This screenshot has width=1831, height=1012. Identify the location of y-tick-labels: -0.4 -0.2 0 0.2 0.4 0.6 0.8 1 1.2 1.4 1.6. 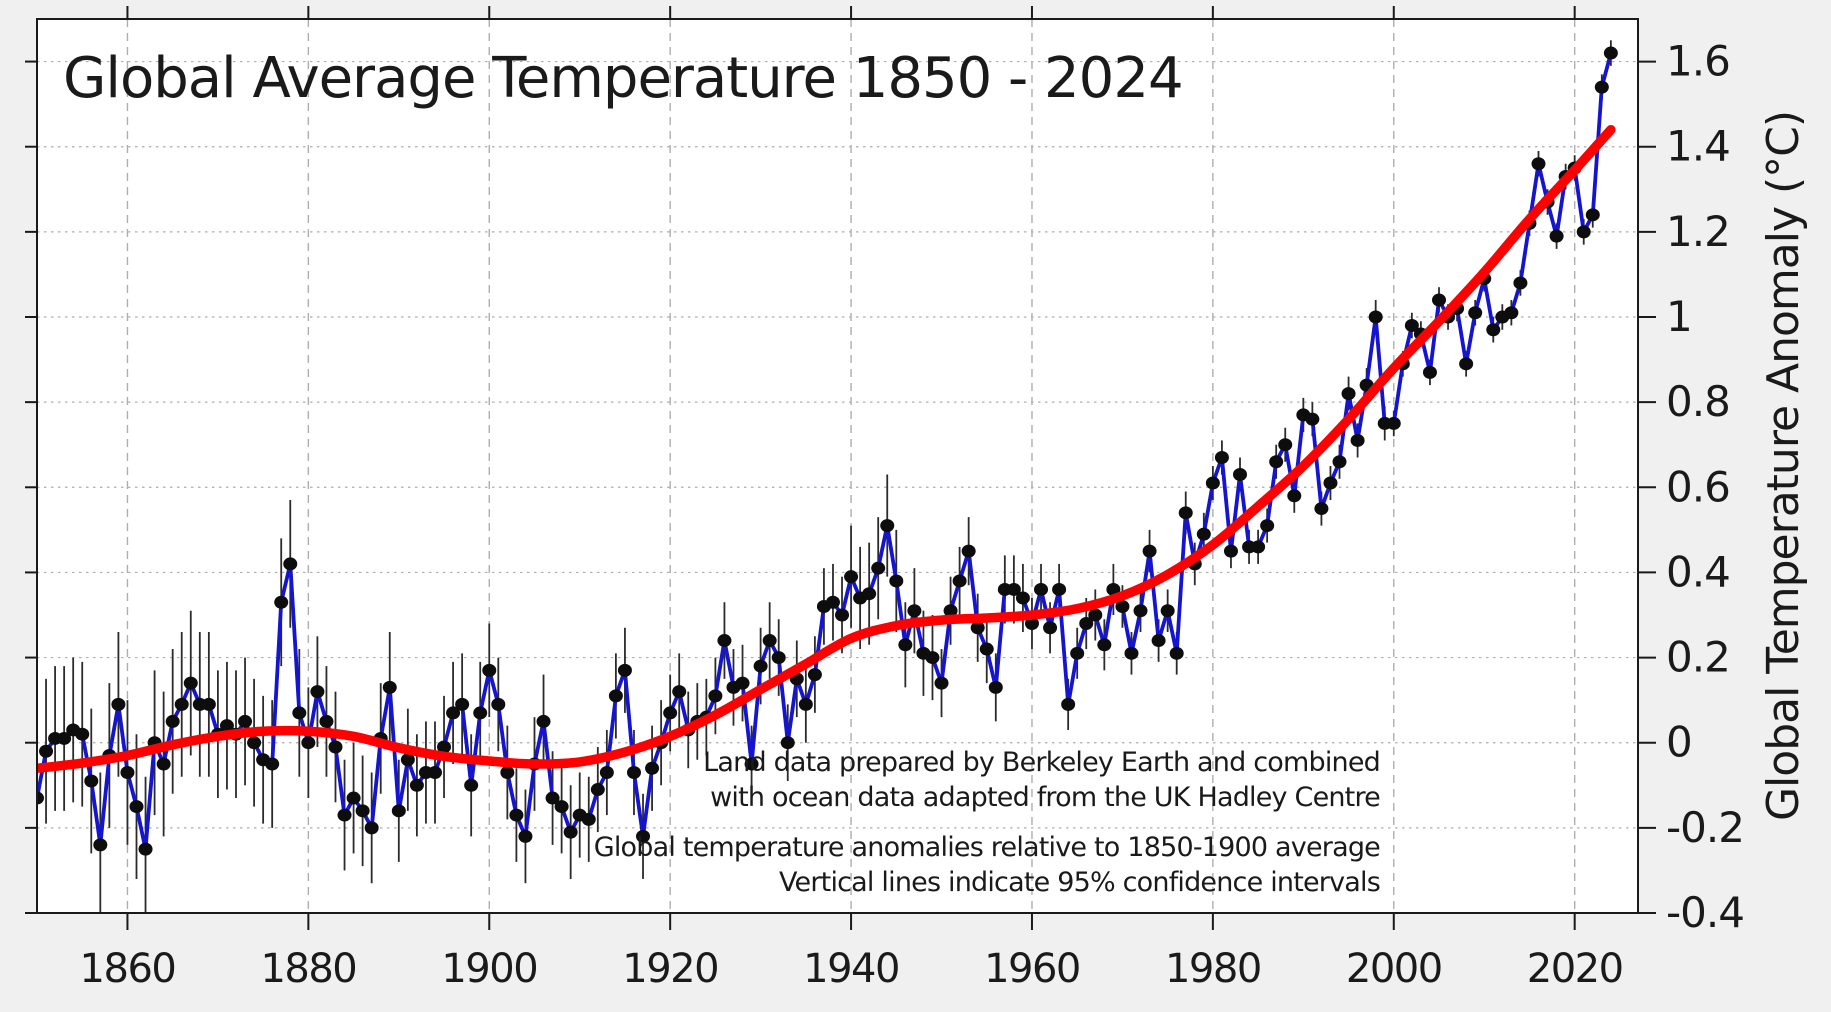
(1705, 487).